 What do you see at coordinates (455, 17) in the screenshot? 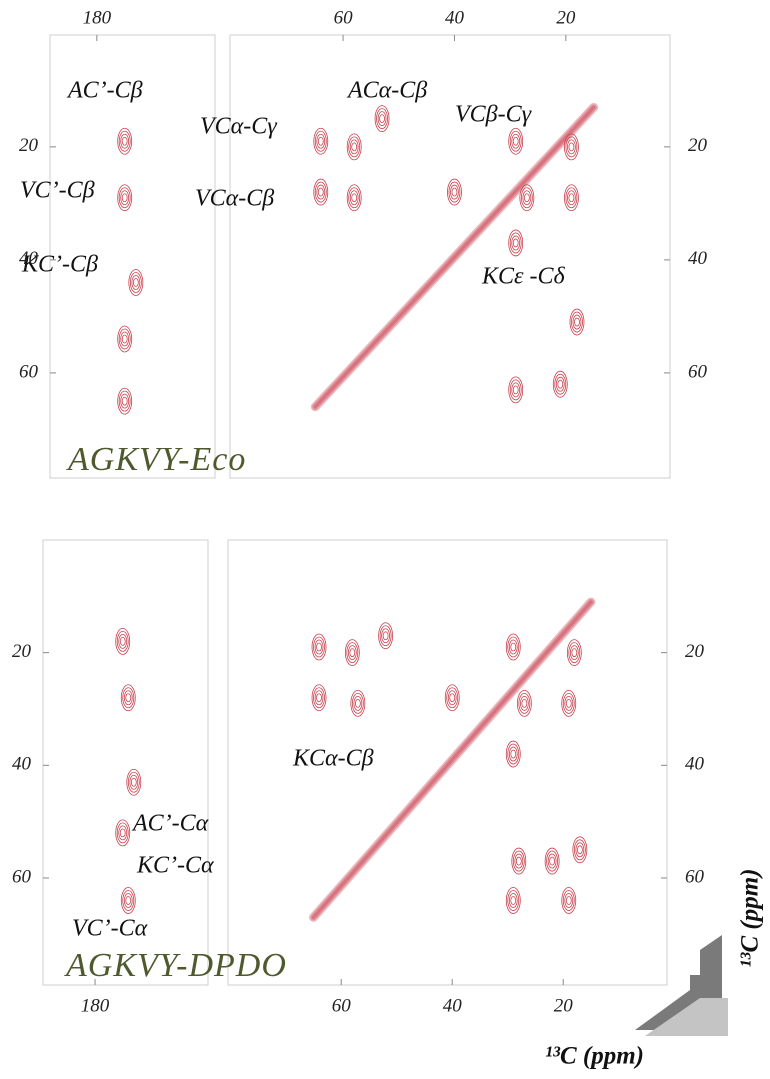
I see `x-tick-label: 40` at bounding box center [455, 17].